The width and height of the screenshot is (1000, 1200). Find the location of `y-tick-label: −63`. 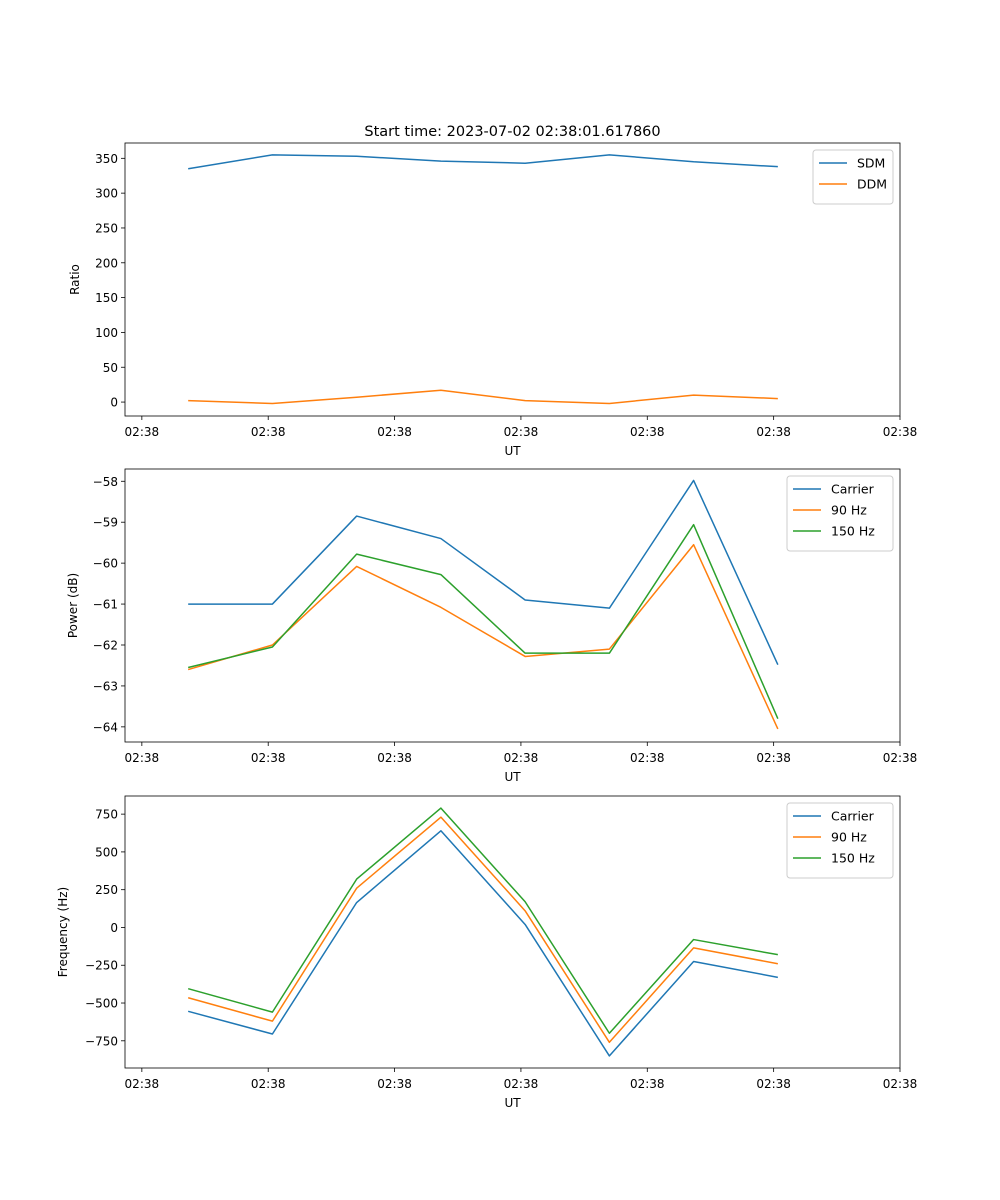

y-tick-label: −63 is located at coordinates (105, 686).